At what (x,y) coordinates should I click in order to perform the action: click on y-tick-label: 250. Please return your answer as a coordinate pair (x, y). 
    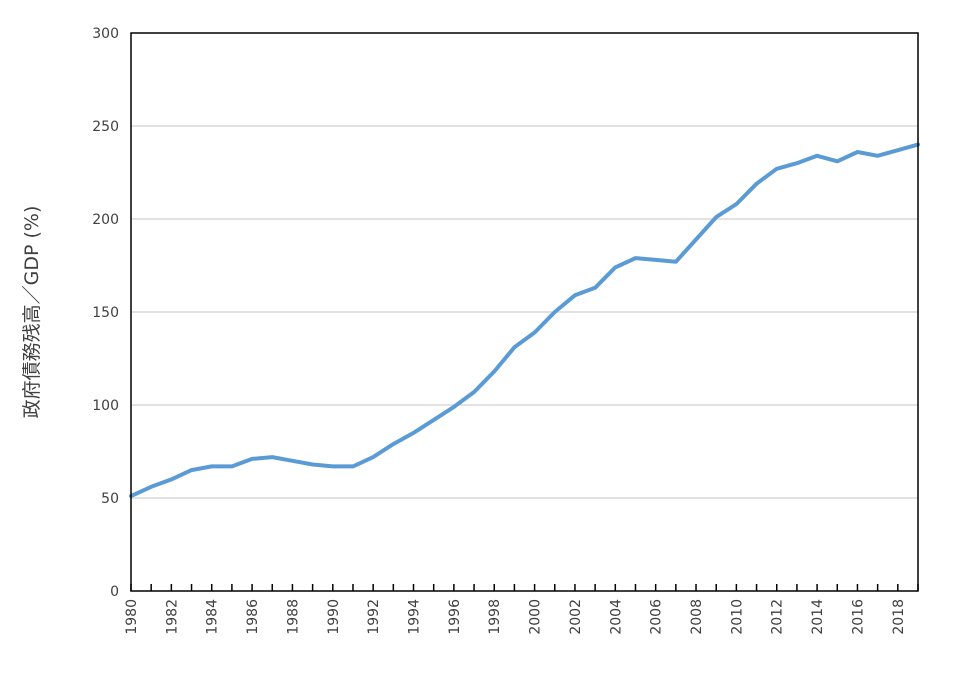
    Looking at the image, I should click on (105, 127).